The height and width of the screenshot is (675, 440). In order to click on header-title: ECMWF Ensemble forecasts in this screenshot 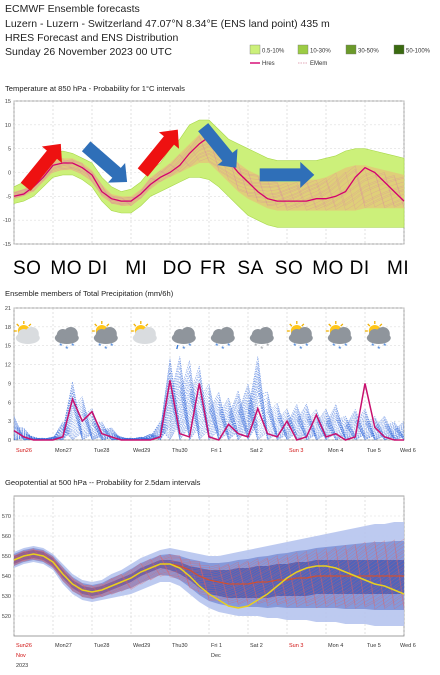, I will do `click(72, 9)`.